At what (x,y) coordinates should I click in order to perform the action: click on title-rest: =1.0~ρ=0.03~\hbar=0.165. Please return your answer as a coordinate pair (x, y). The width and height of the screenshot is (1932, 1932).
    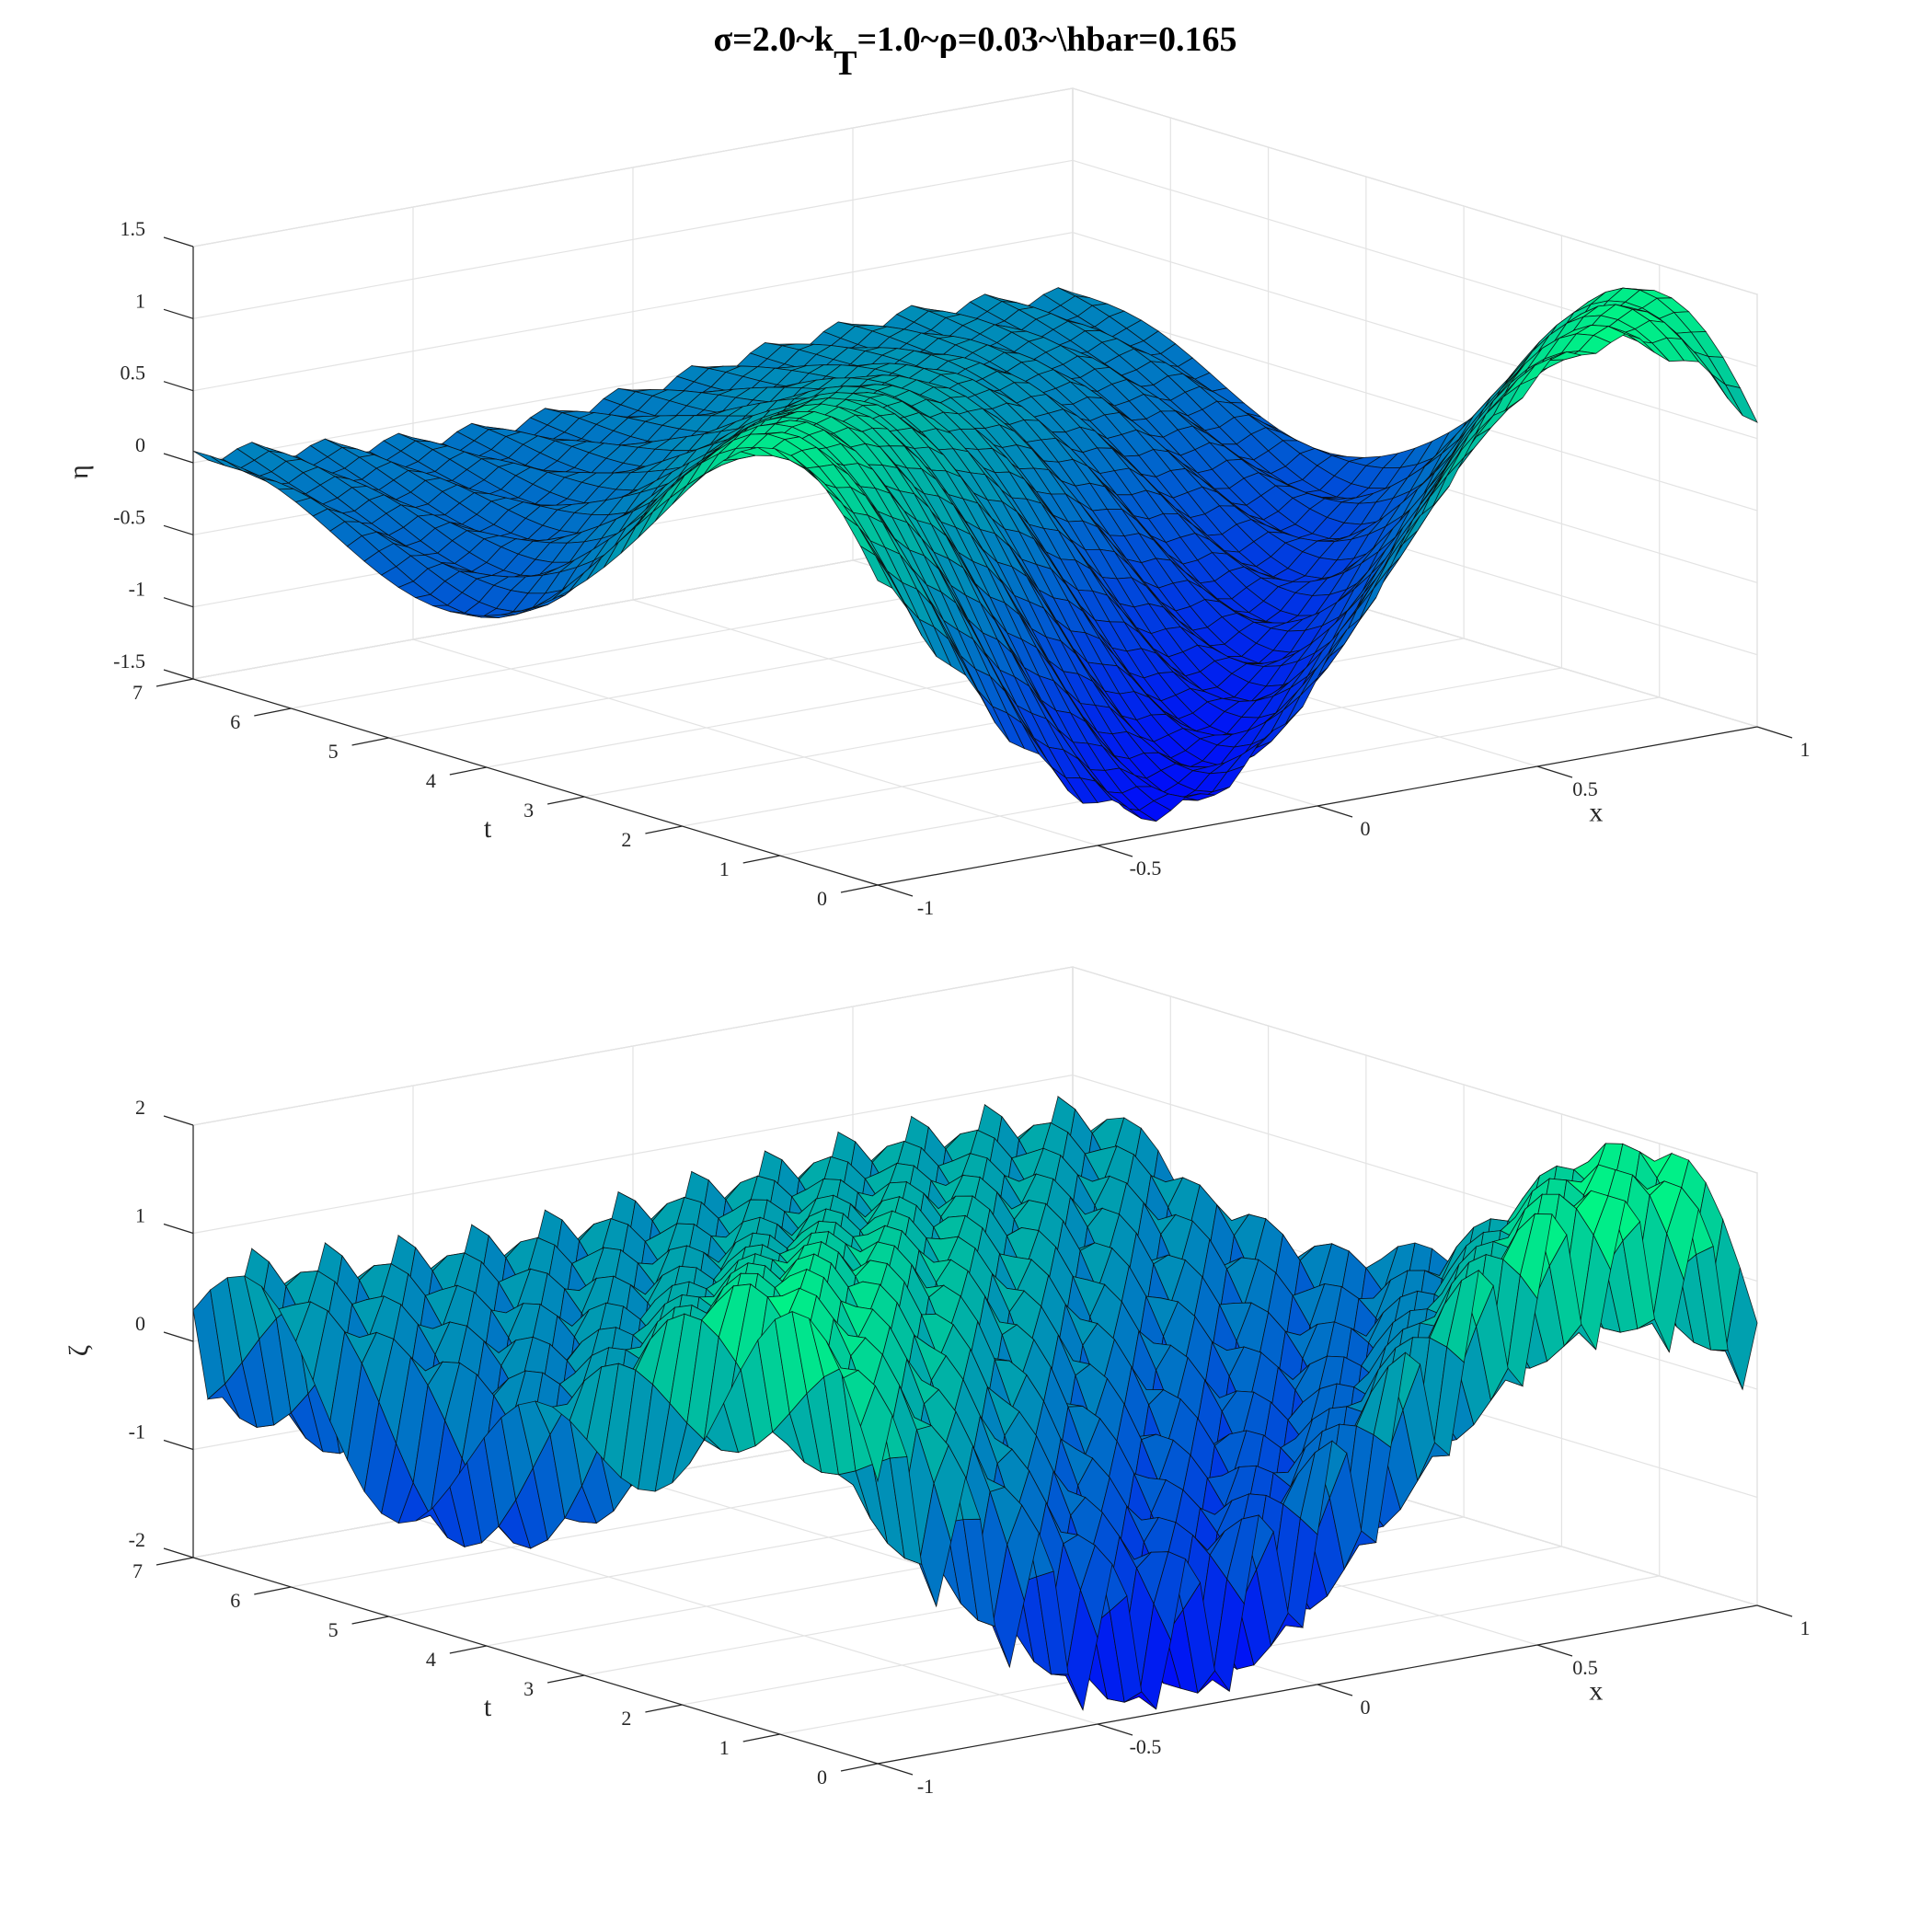
    Looking at the image, I should click on (1047, 39).